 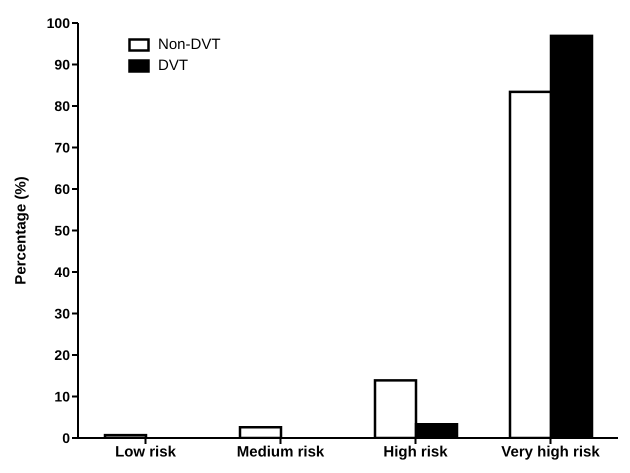 I want to click on y-tick-label: 90, so click(x=62, y=64).